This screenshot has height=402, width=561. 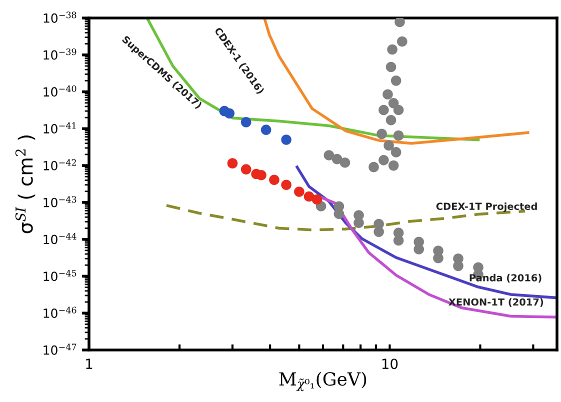 I want to click on y-tick-label: 10$^{−38}$, so click(x=60, y=17).